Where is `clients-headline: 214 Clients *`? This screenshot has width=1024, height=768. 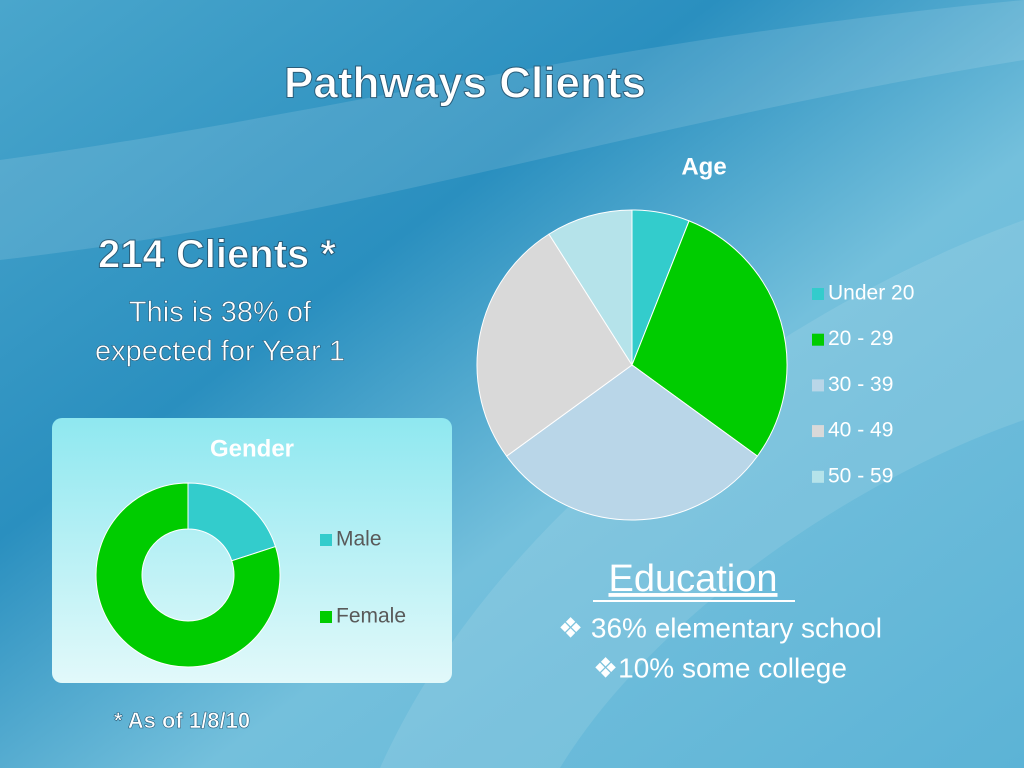
clients-headline: 214 Clients * is located at coordinates (217, 255).